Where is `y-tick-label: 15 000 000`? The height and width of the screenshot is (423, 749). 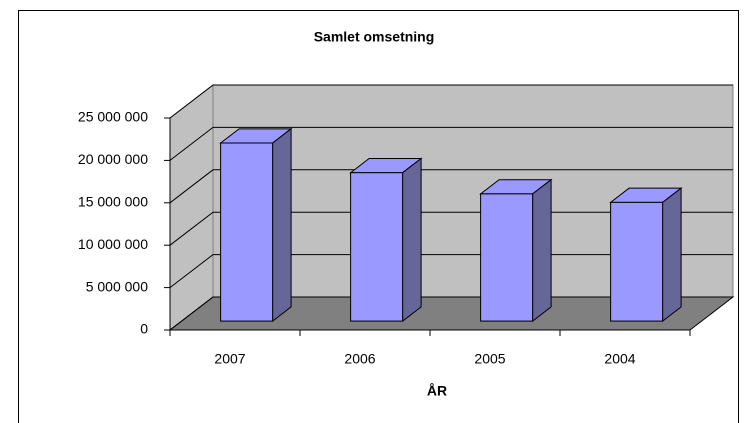 y-tick-label: 15 000 000 is located at coordinates (113, 202).